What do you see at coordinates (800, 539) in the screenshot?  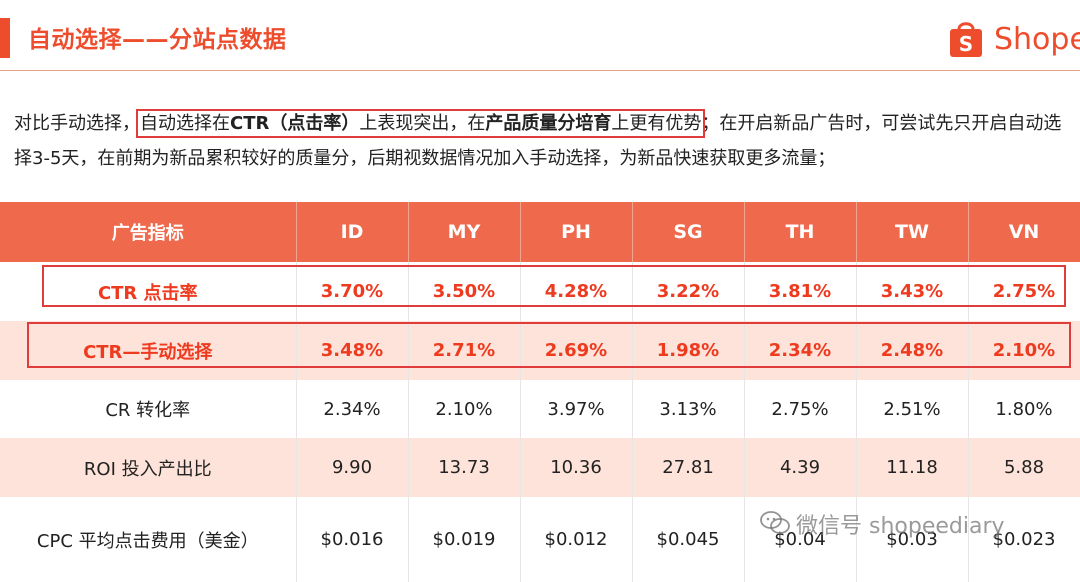 I see `table-cell: $0.04` at bounding box center [800, 539].